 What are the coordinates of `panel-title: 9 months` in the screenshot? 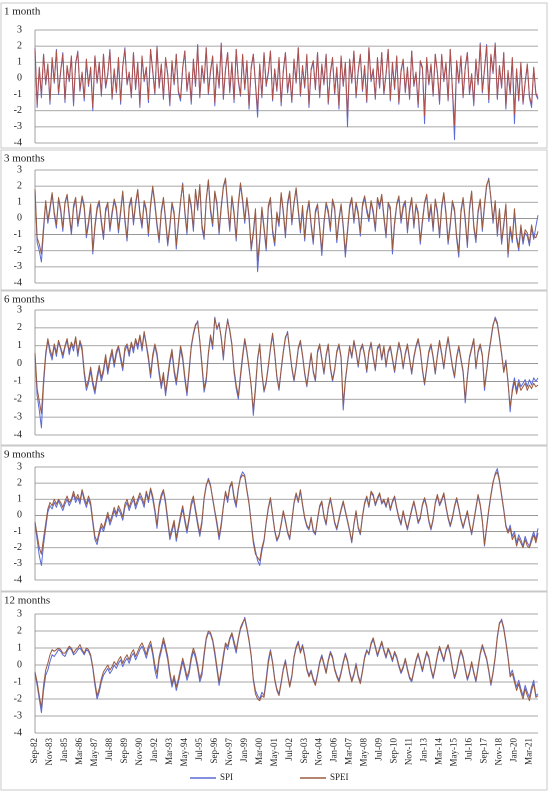 It's located at (24, 455).